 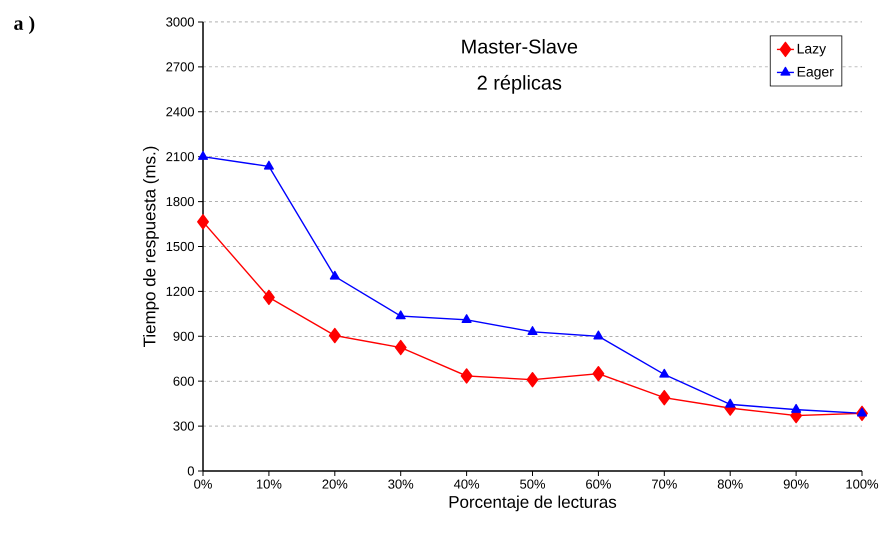 I want to click on y-tick-label: 2700, so click(x=180, y=67).